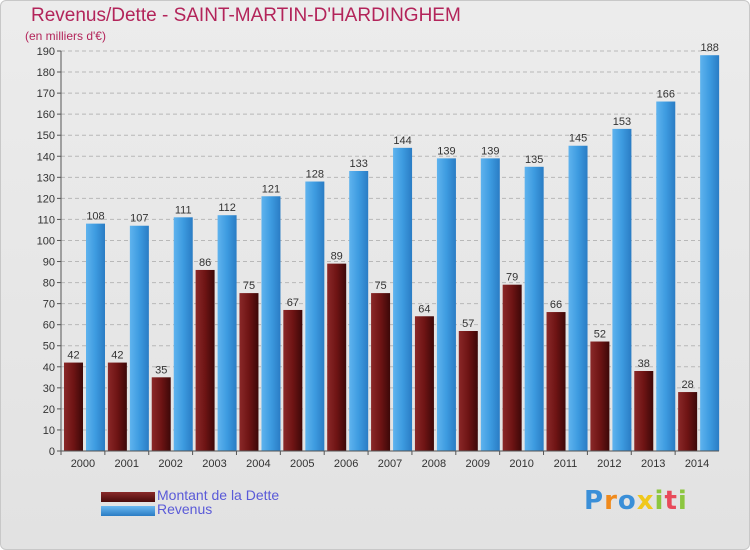 This screenshot has width=750, height=550. I want to click on y-tick-label: 0, so click(52, 452).